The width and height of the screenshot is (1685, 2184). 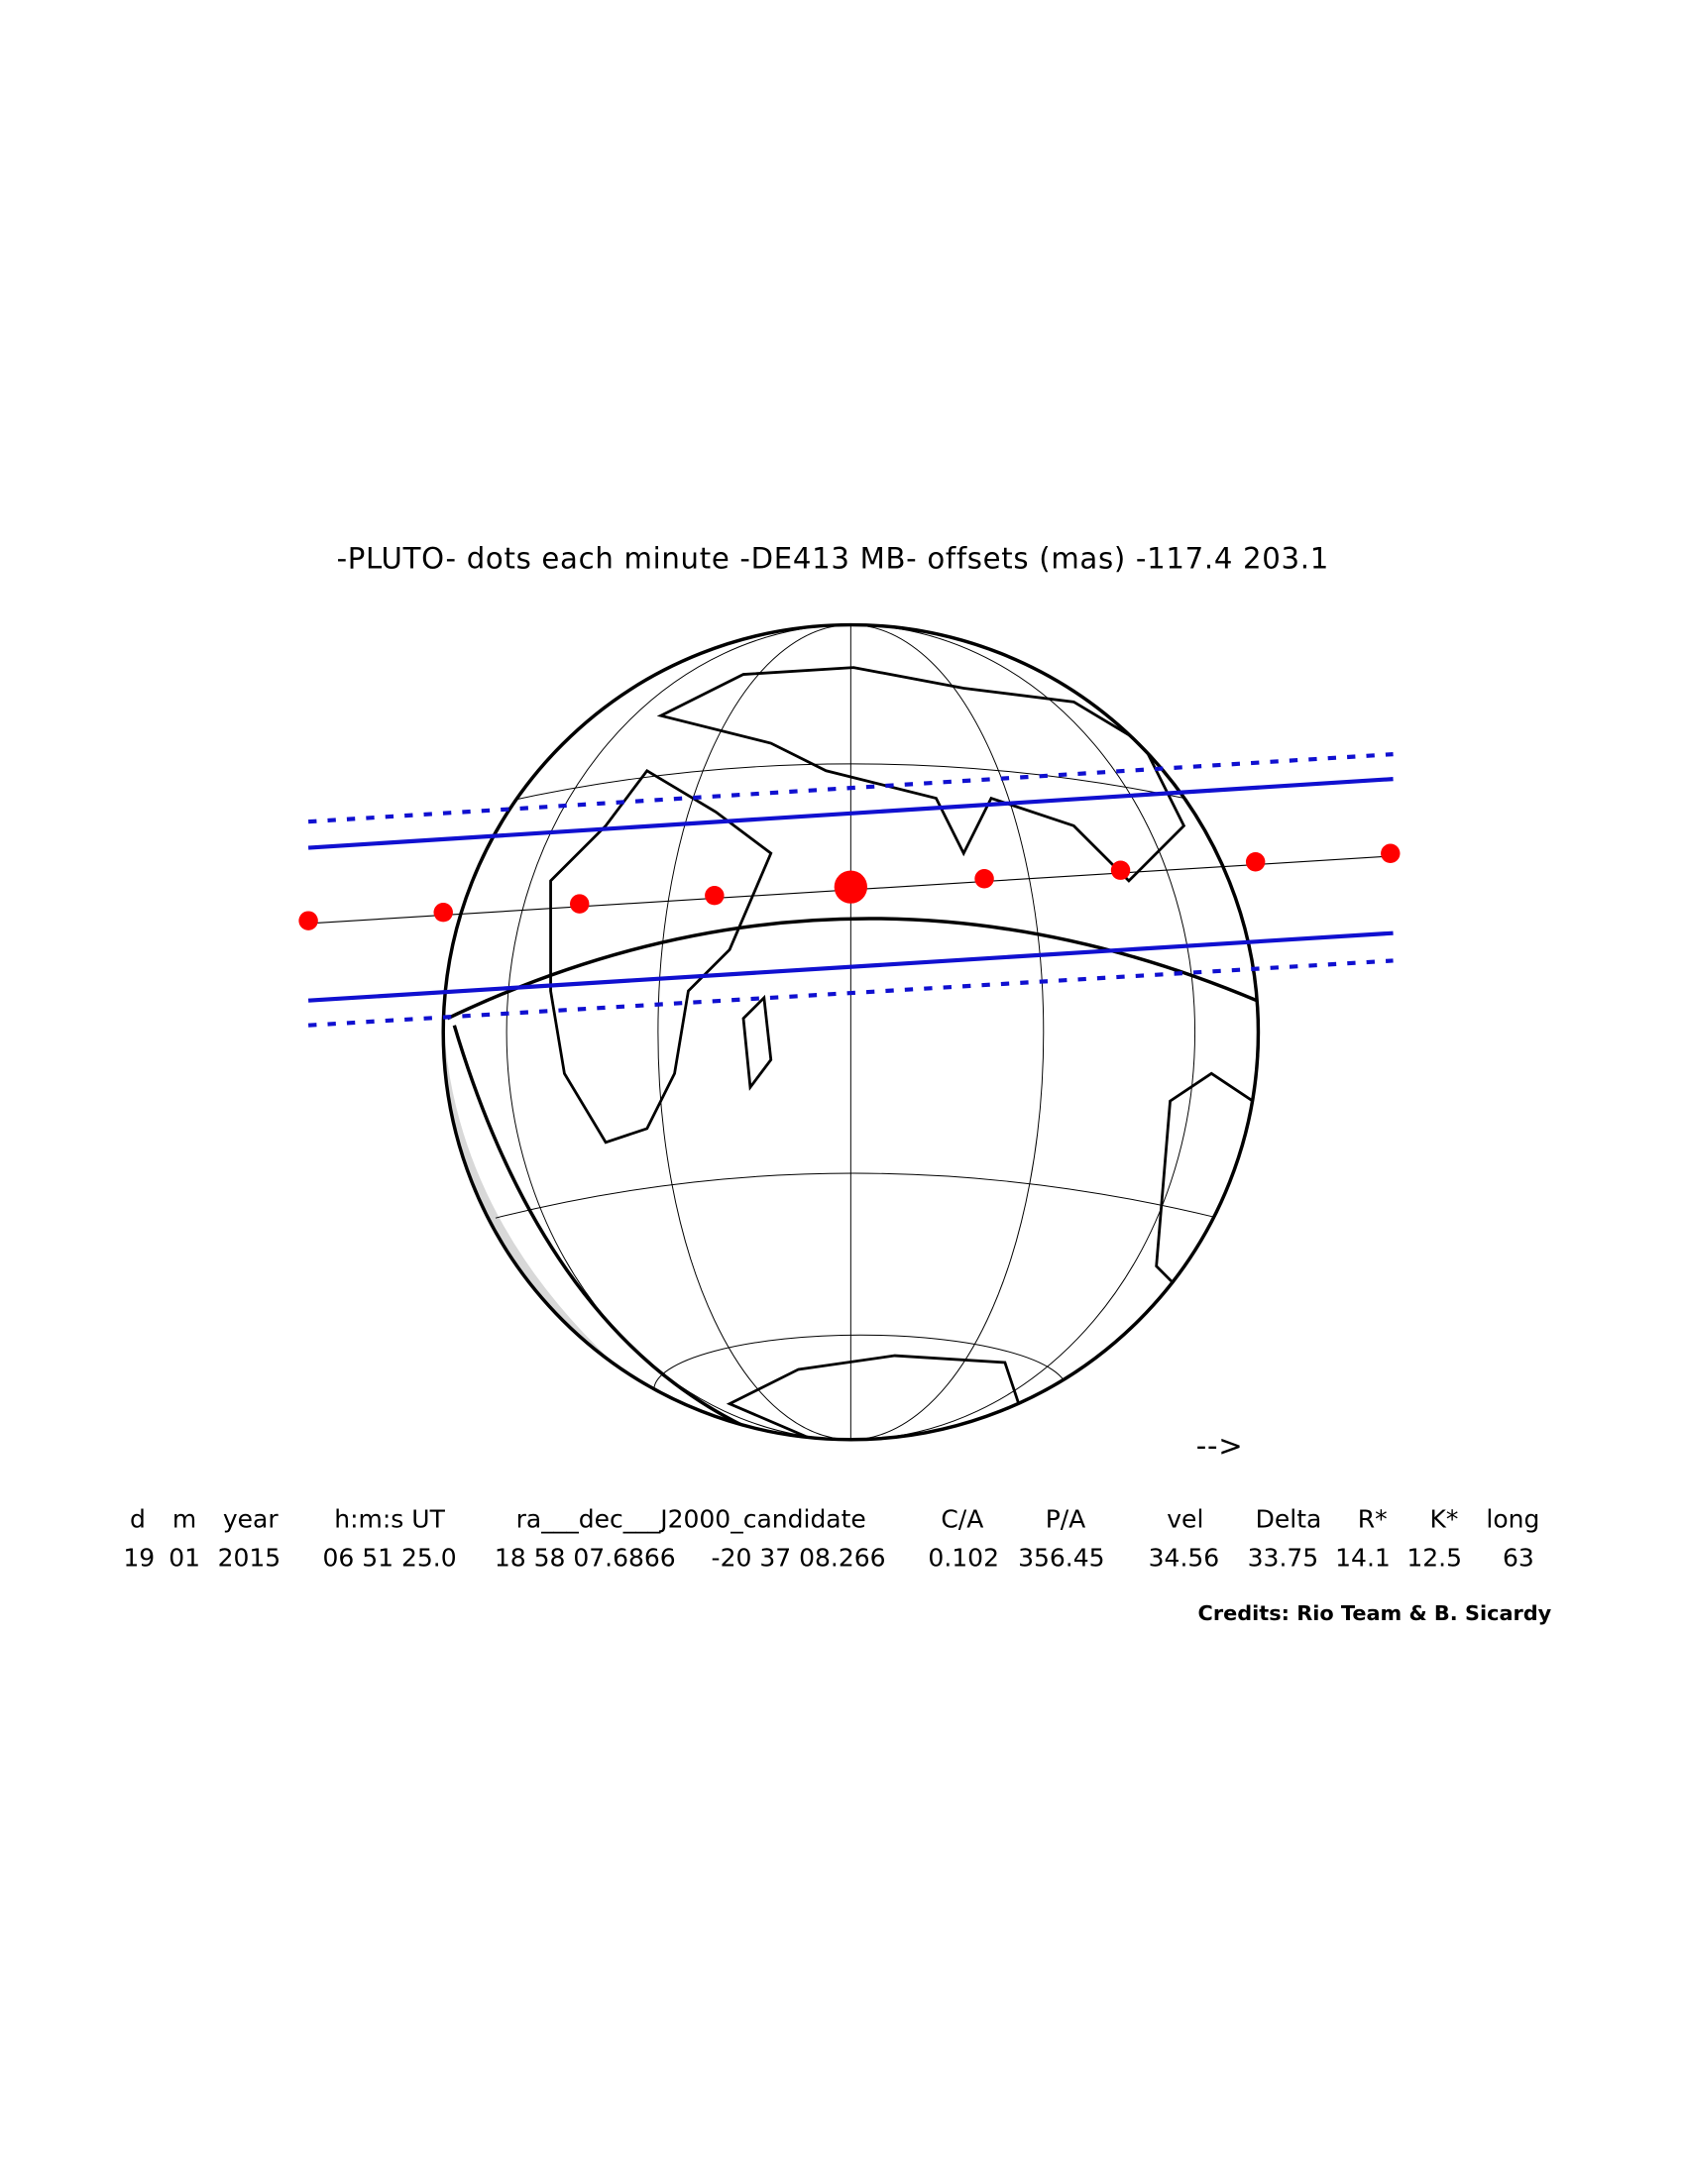 I want to click on table-value: 06 51 25.0, so click(x=389, y=1558).